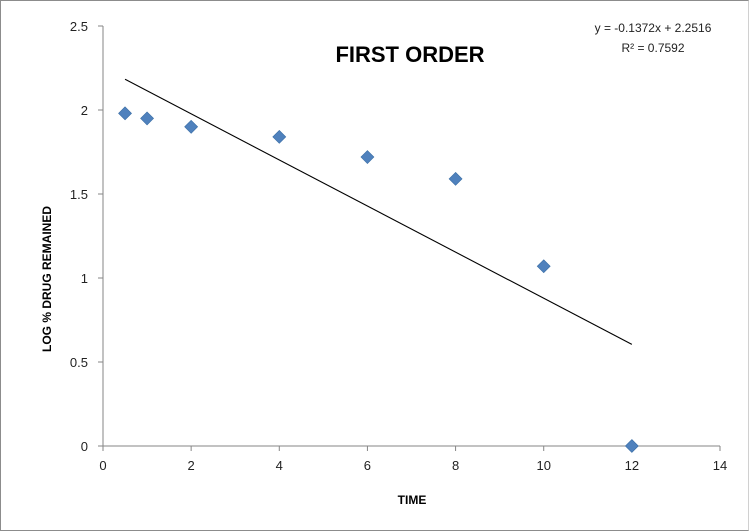 The image size is (749, 531). Describe the element at coordinates (84, 446) in the screenshot. I see `y-tick-label: 0` at that location.